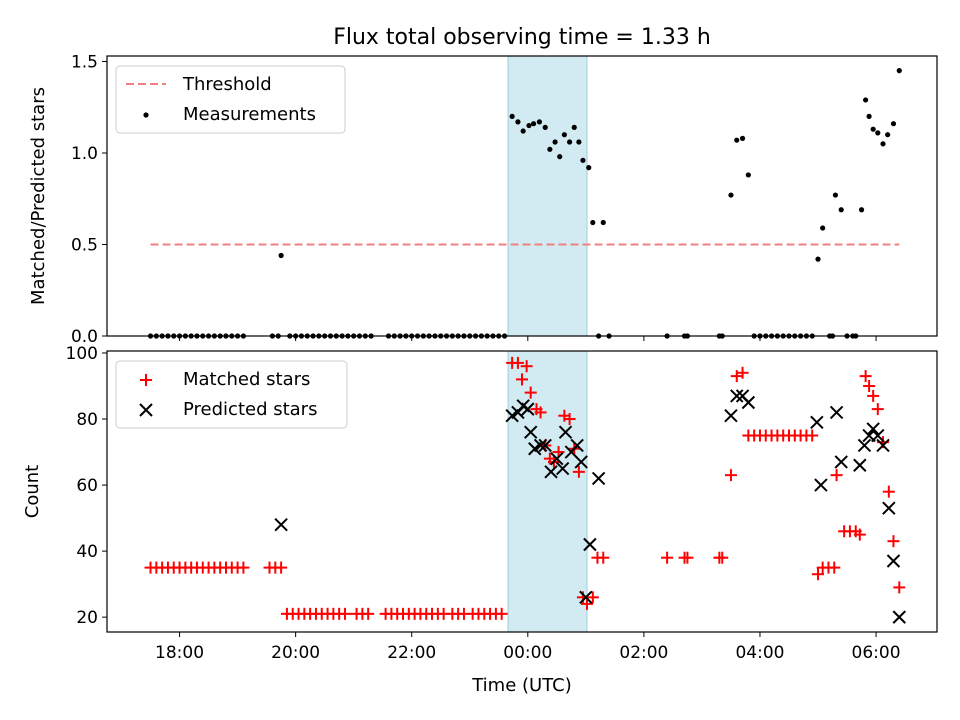 Image resolution: width=960 pixels, height=720 pixels. What do you see at coordinates (295, 653) in the screenshot?
I see `x-tick-label: 20:00` at bounding box center [295, 653].